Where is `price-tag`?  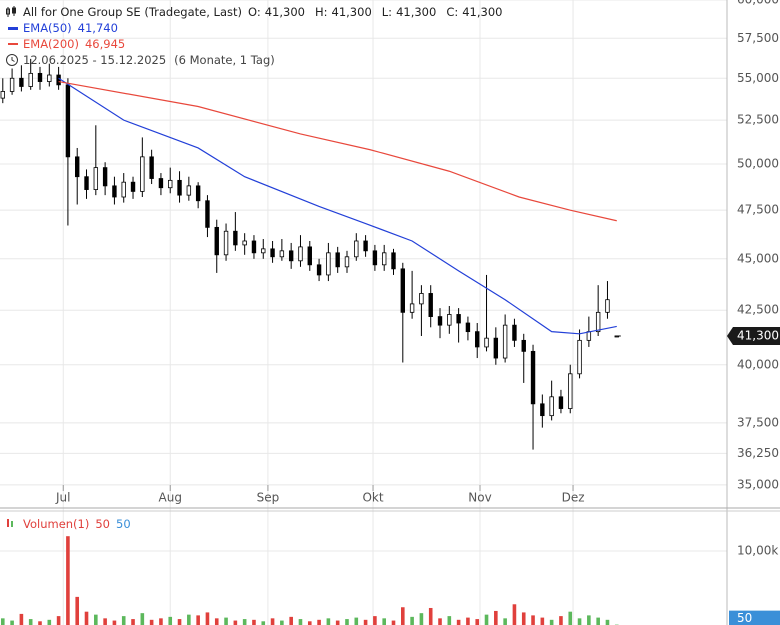 price-tag is located at coordinates (753, 335).